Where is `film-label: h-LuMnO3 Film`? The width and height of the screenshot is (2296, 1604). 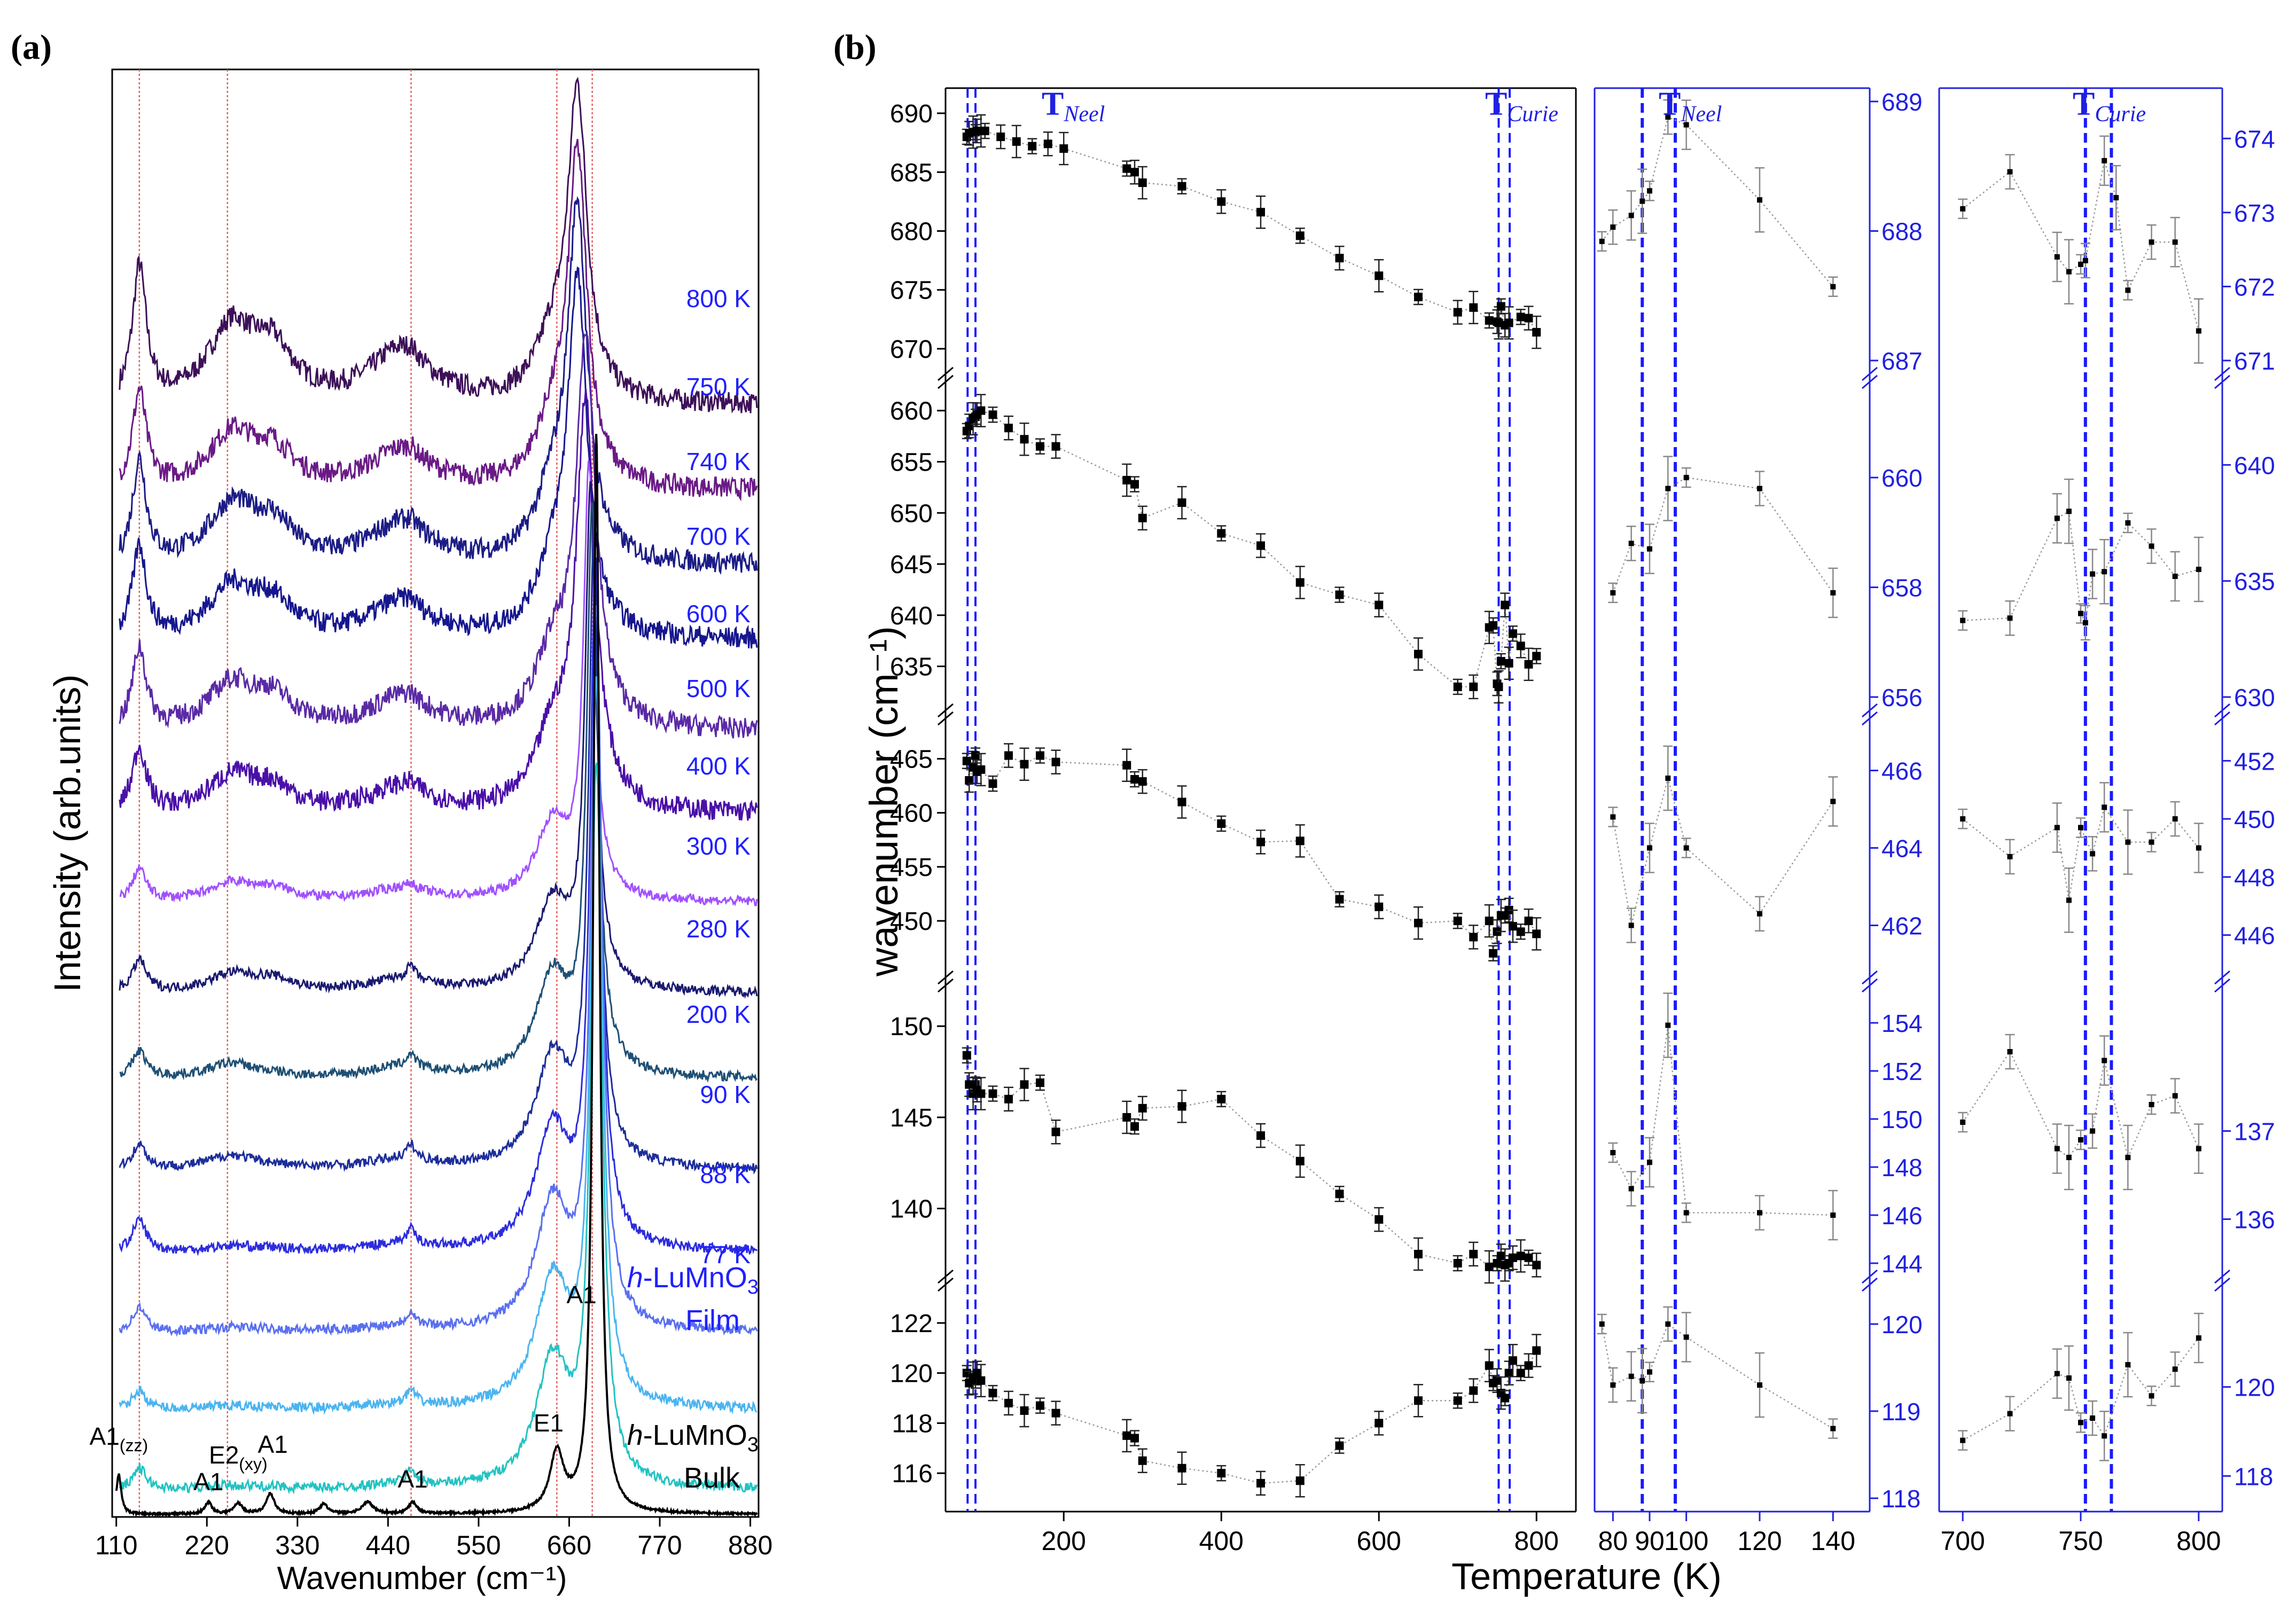
film-label: h-LuMnO3 Film is located at coordinates (693, 1299).